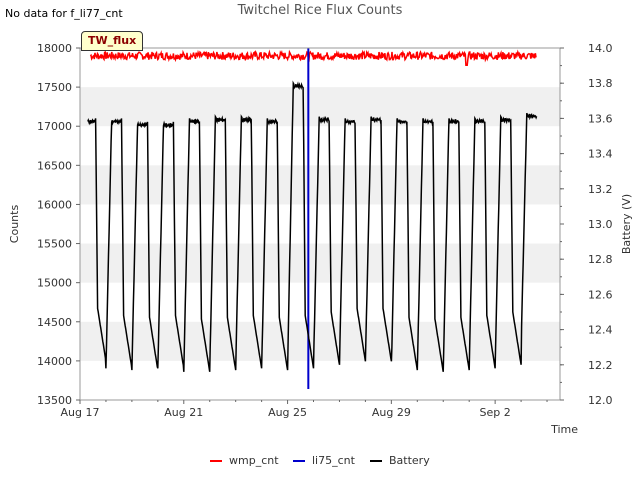 The width and height of the screenshot is (640, 480). I want to click on y2-tick-label: 13.8, so click(600, 83).